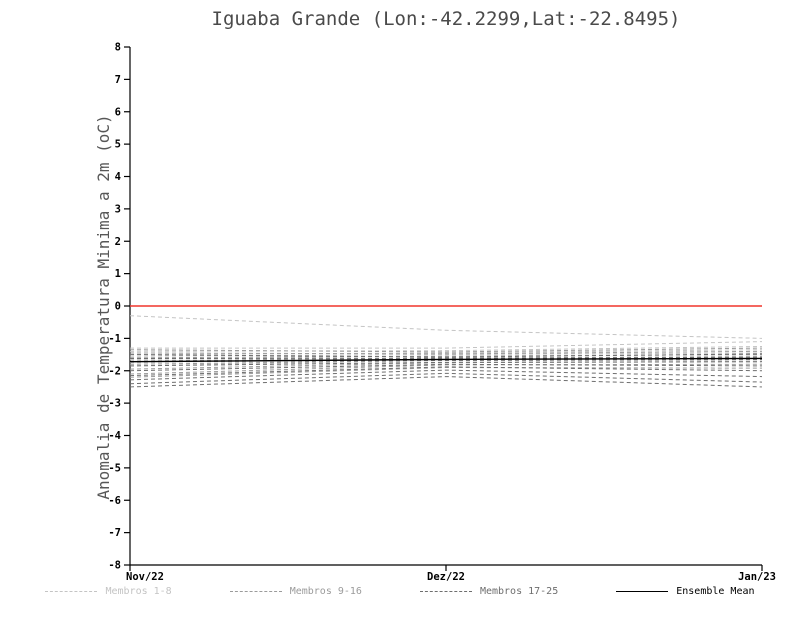 The image size is (800, 618). I want to click on legend-item: Membros 17-25, so click(489, 591).